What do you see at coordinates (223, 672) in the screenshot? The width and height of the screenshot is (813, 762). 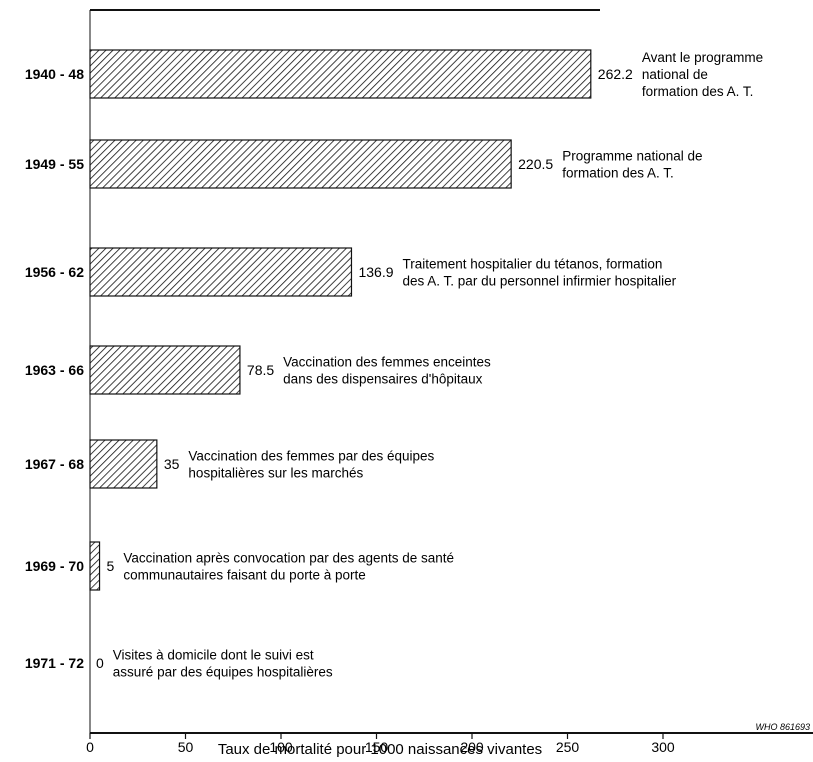 I see `annotation-line: assuré par des équipes hospitalières` at bounding box center [223, 672].